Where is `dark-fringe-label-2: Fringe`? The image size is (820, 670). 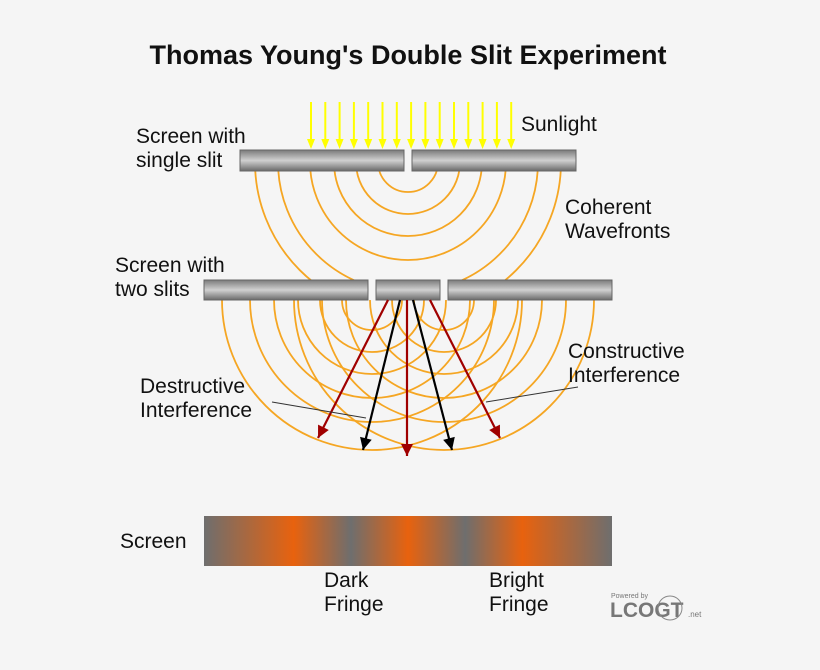 dark-fringe-label-2: Fringe is located at coordinates (354, 604).